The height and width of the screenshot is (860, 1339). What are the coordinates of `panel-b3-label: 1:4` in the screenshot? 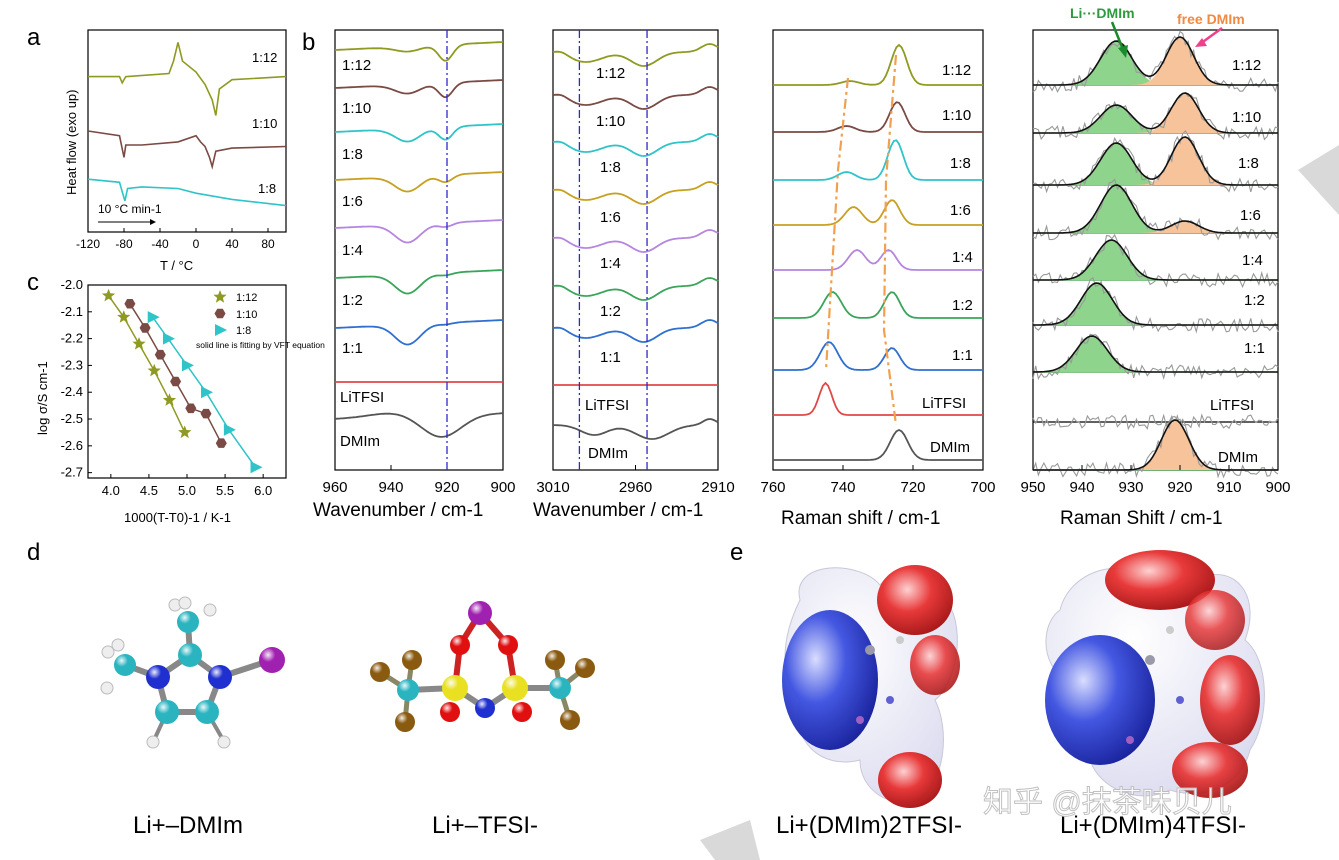 It's located at (962, 257).